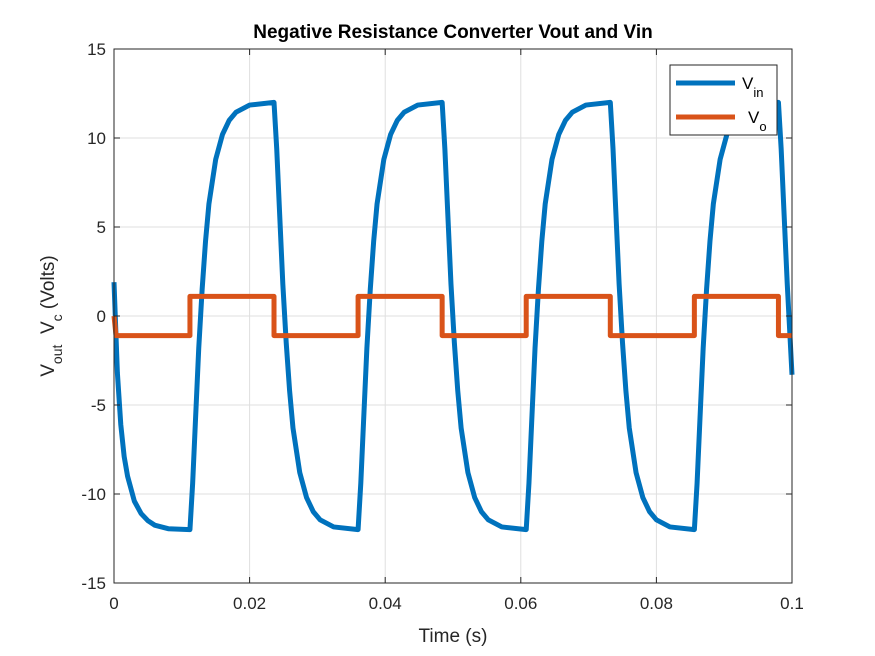  What do you see at coordinates (249, 603) in the screenshot?
I see `x-tick-label: 0.02` at bounding box center [249, 603].